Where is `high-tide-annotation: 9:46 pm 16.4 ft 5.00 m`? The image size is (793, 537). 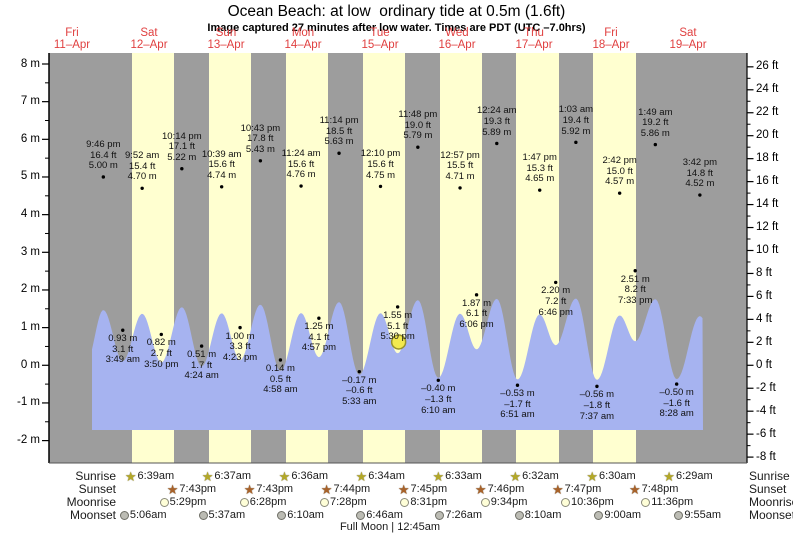 high-tide-annotation: 9:46 pm 16.4 ft 5.00 m is located at coordinates (103, 155).